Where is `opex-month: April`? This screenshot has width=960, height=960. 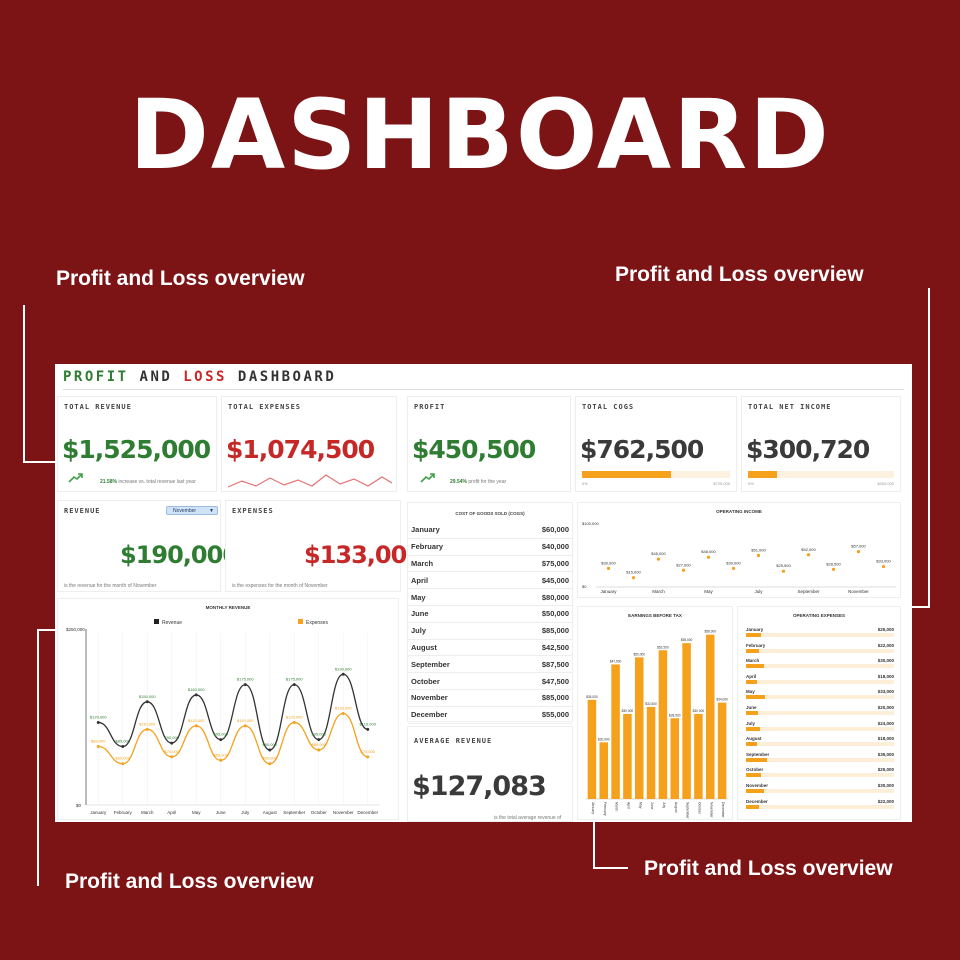
opex-month: April is located at coordinates (751, 676).